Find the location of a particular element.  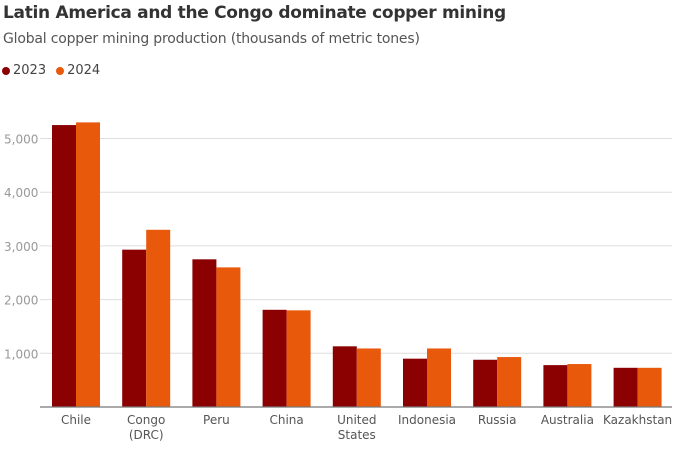

x-tick-label: Chile is located at coordinates (76, 420).